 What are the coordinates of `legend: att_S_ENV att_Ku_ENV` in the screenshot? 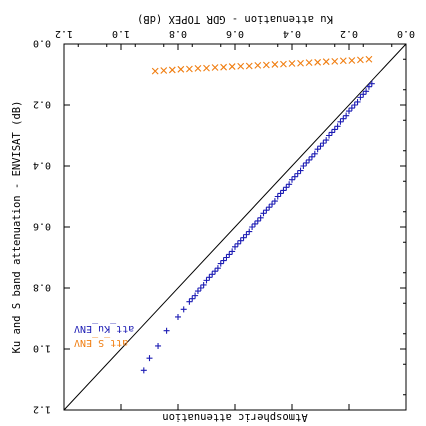 It's located at (104, 335).